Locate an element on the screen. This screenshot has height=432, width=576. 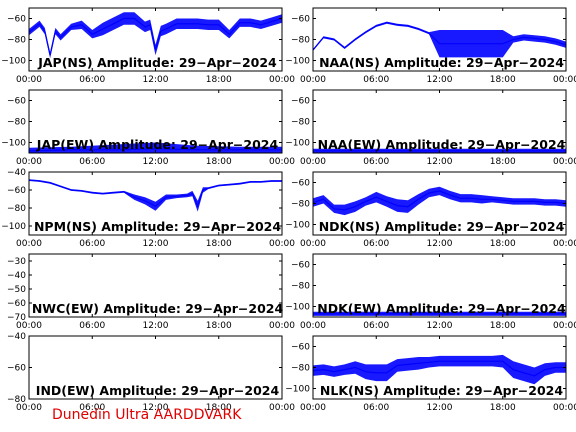
panel-title: IND(EW) Amplitude: 29−Apr−2024 is located at coordinates (158, 390).